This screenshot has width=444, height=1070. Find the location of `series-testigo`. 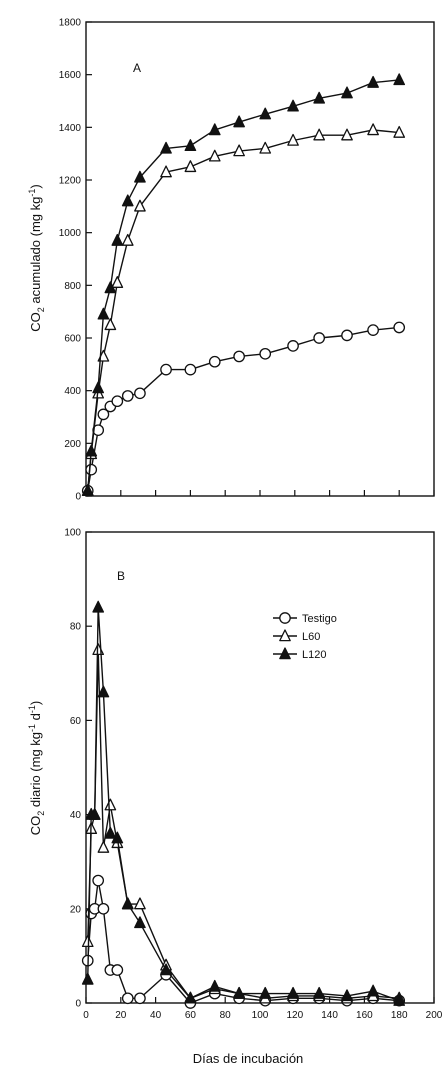

series-testigo is located at coordinates (243, 941).